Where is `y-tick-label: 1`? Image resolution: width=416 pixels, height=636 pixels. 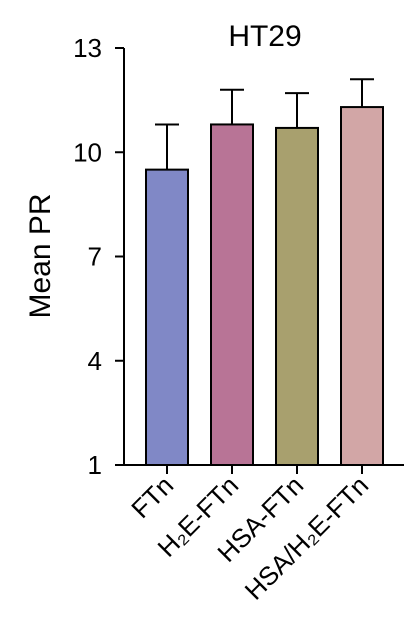
y-tick-label: 1 is located at coordinates (95, 465).